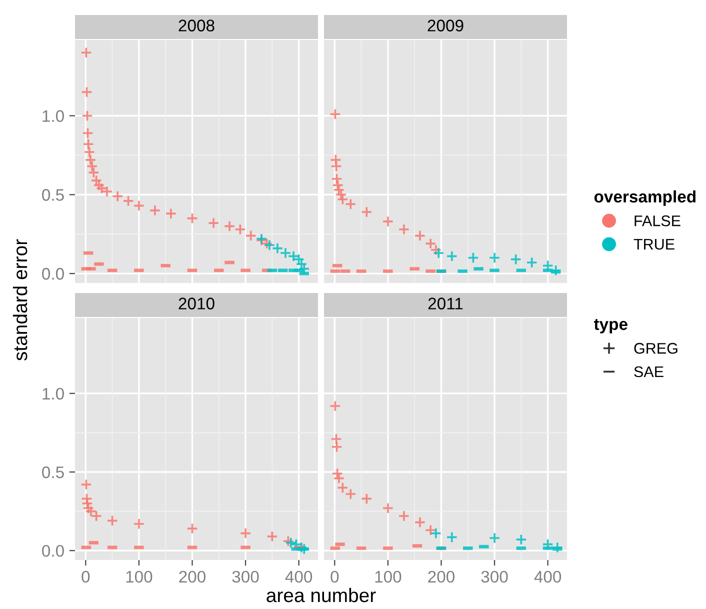 Image resolution: width=706 pixels, height=609 pixels. What do you see at coordinates (645, 198) in the screenshot?
I see `legend-title: oversampled` at bounding box center [645, 198].